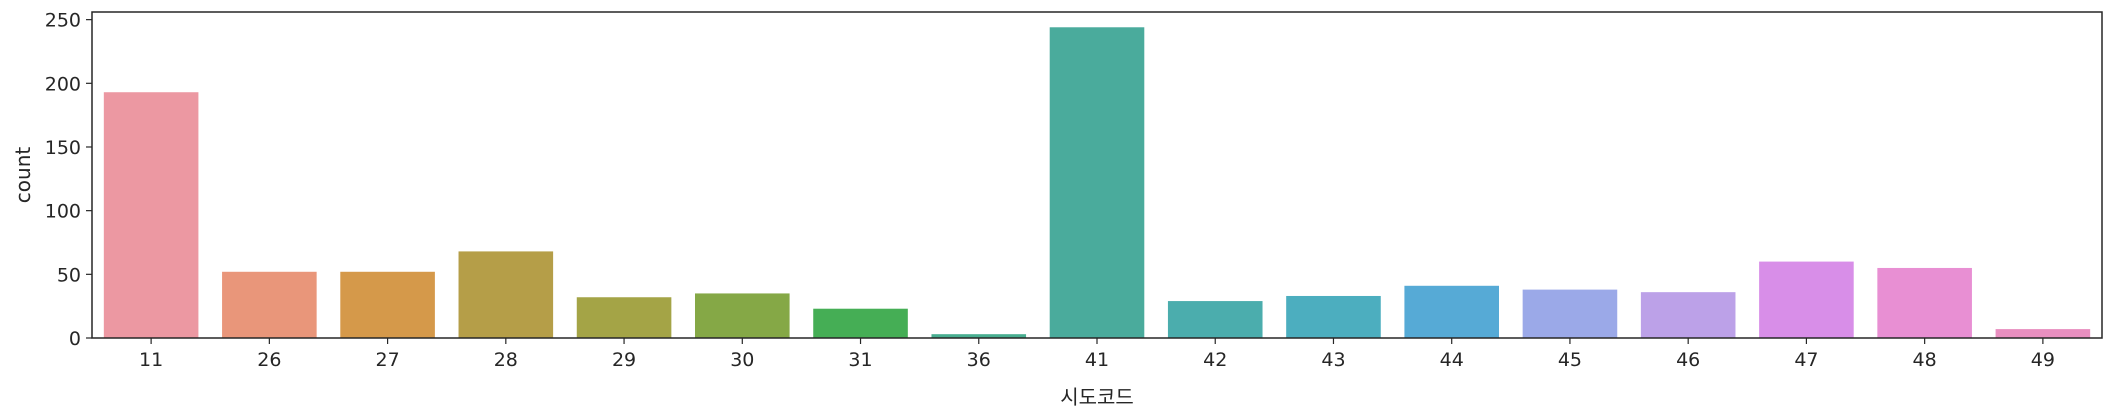 Image resolution: width=2114 pixels, height=414 pixels. What do you see at coordinates (23, 175) in the screenshot?
I see `y-axis-label: count` at bounding box center [23, 175].